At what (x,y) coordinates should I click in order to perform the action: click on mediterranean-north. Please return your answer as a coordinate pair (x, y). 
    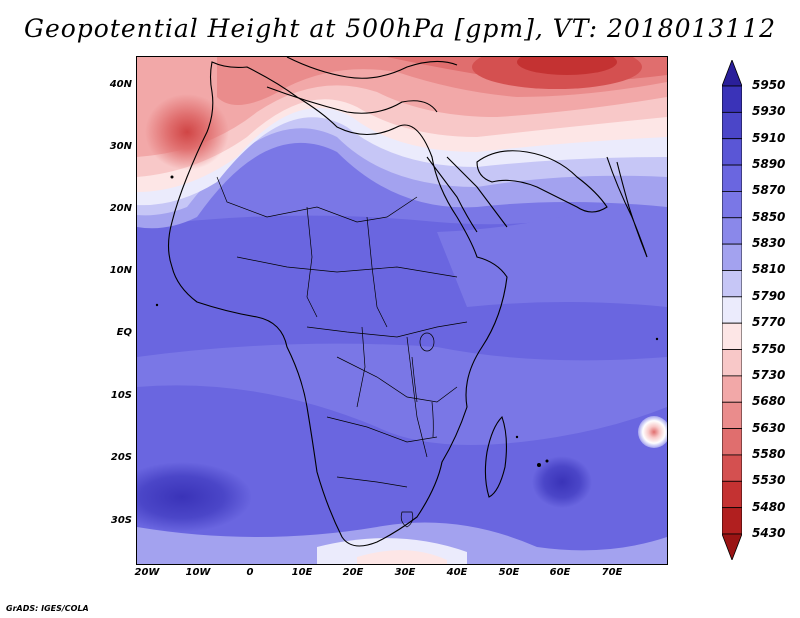
    Looking at the image, I should click on (372, 68).